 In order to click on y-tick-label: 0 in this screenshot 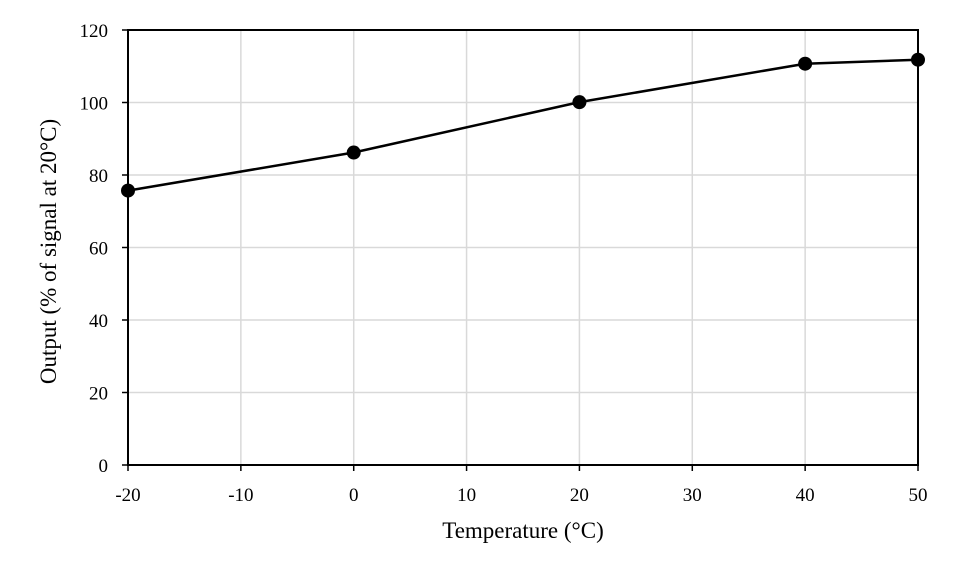, I will do `click(104, 466)`.